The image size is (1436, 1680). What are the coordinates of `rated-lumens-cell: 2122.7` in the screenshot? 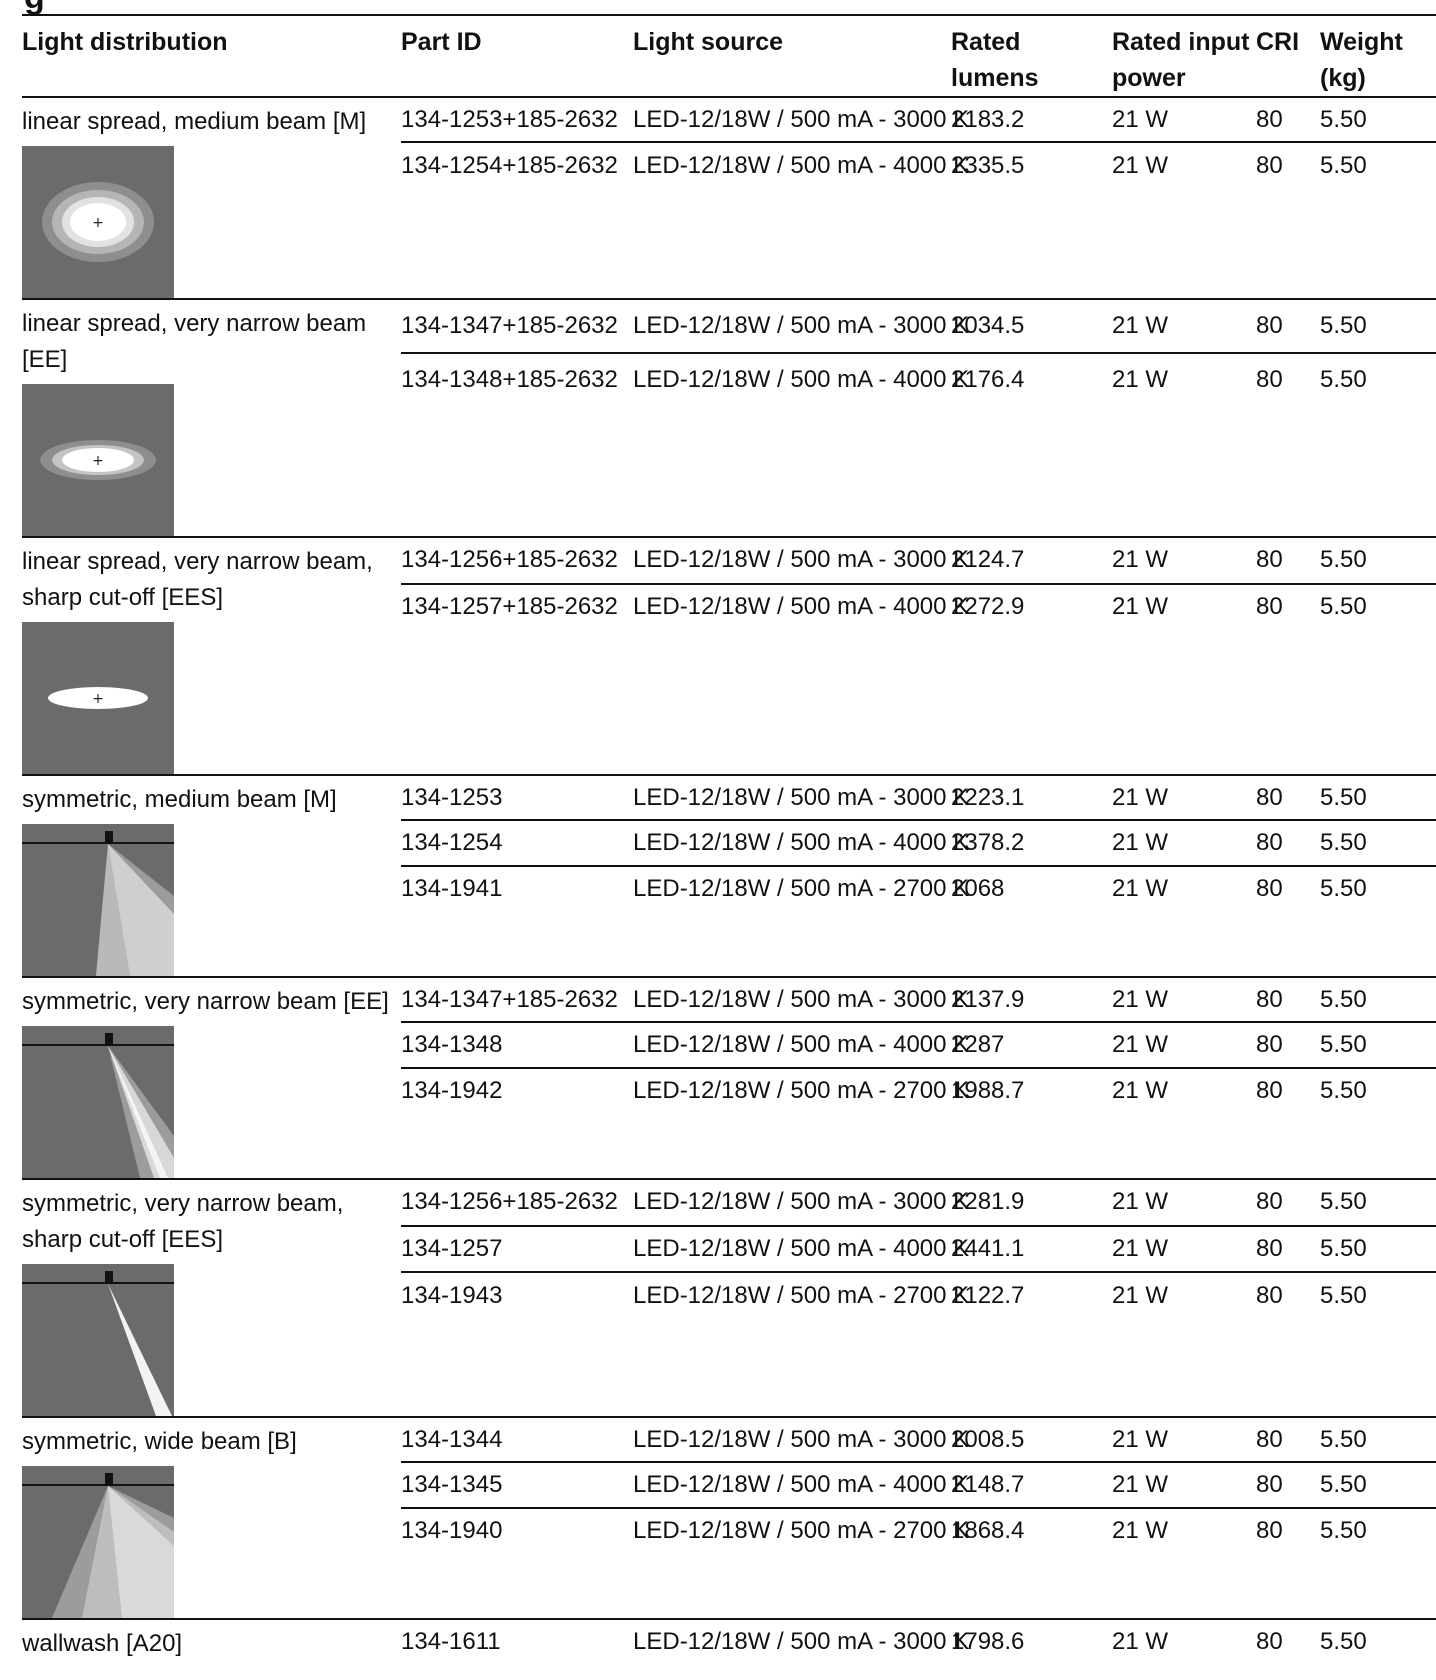 It's located at (1031, 1295).